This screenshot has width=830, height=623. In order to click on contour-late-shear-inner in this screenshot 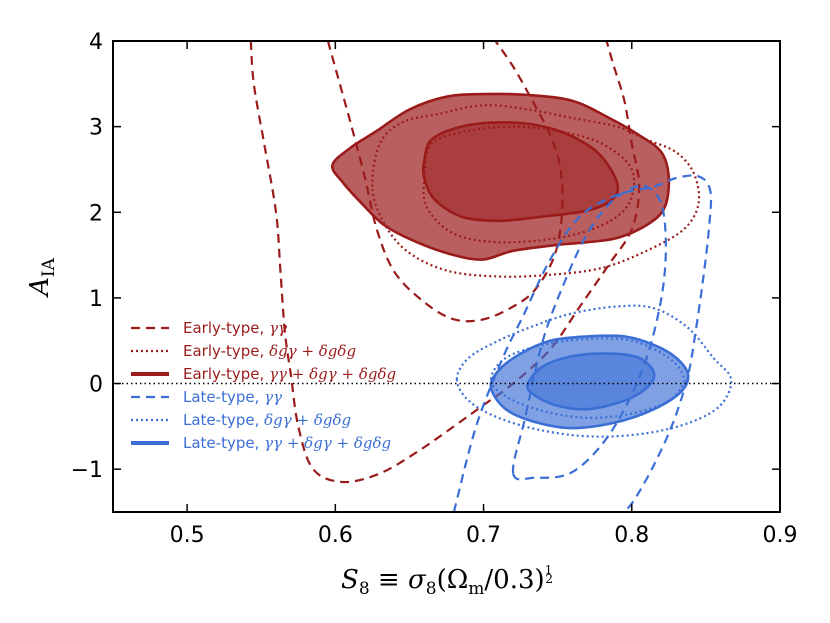, I will do `click(589, 332)`.